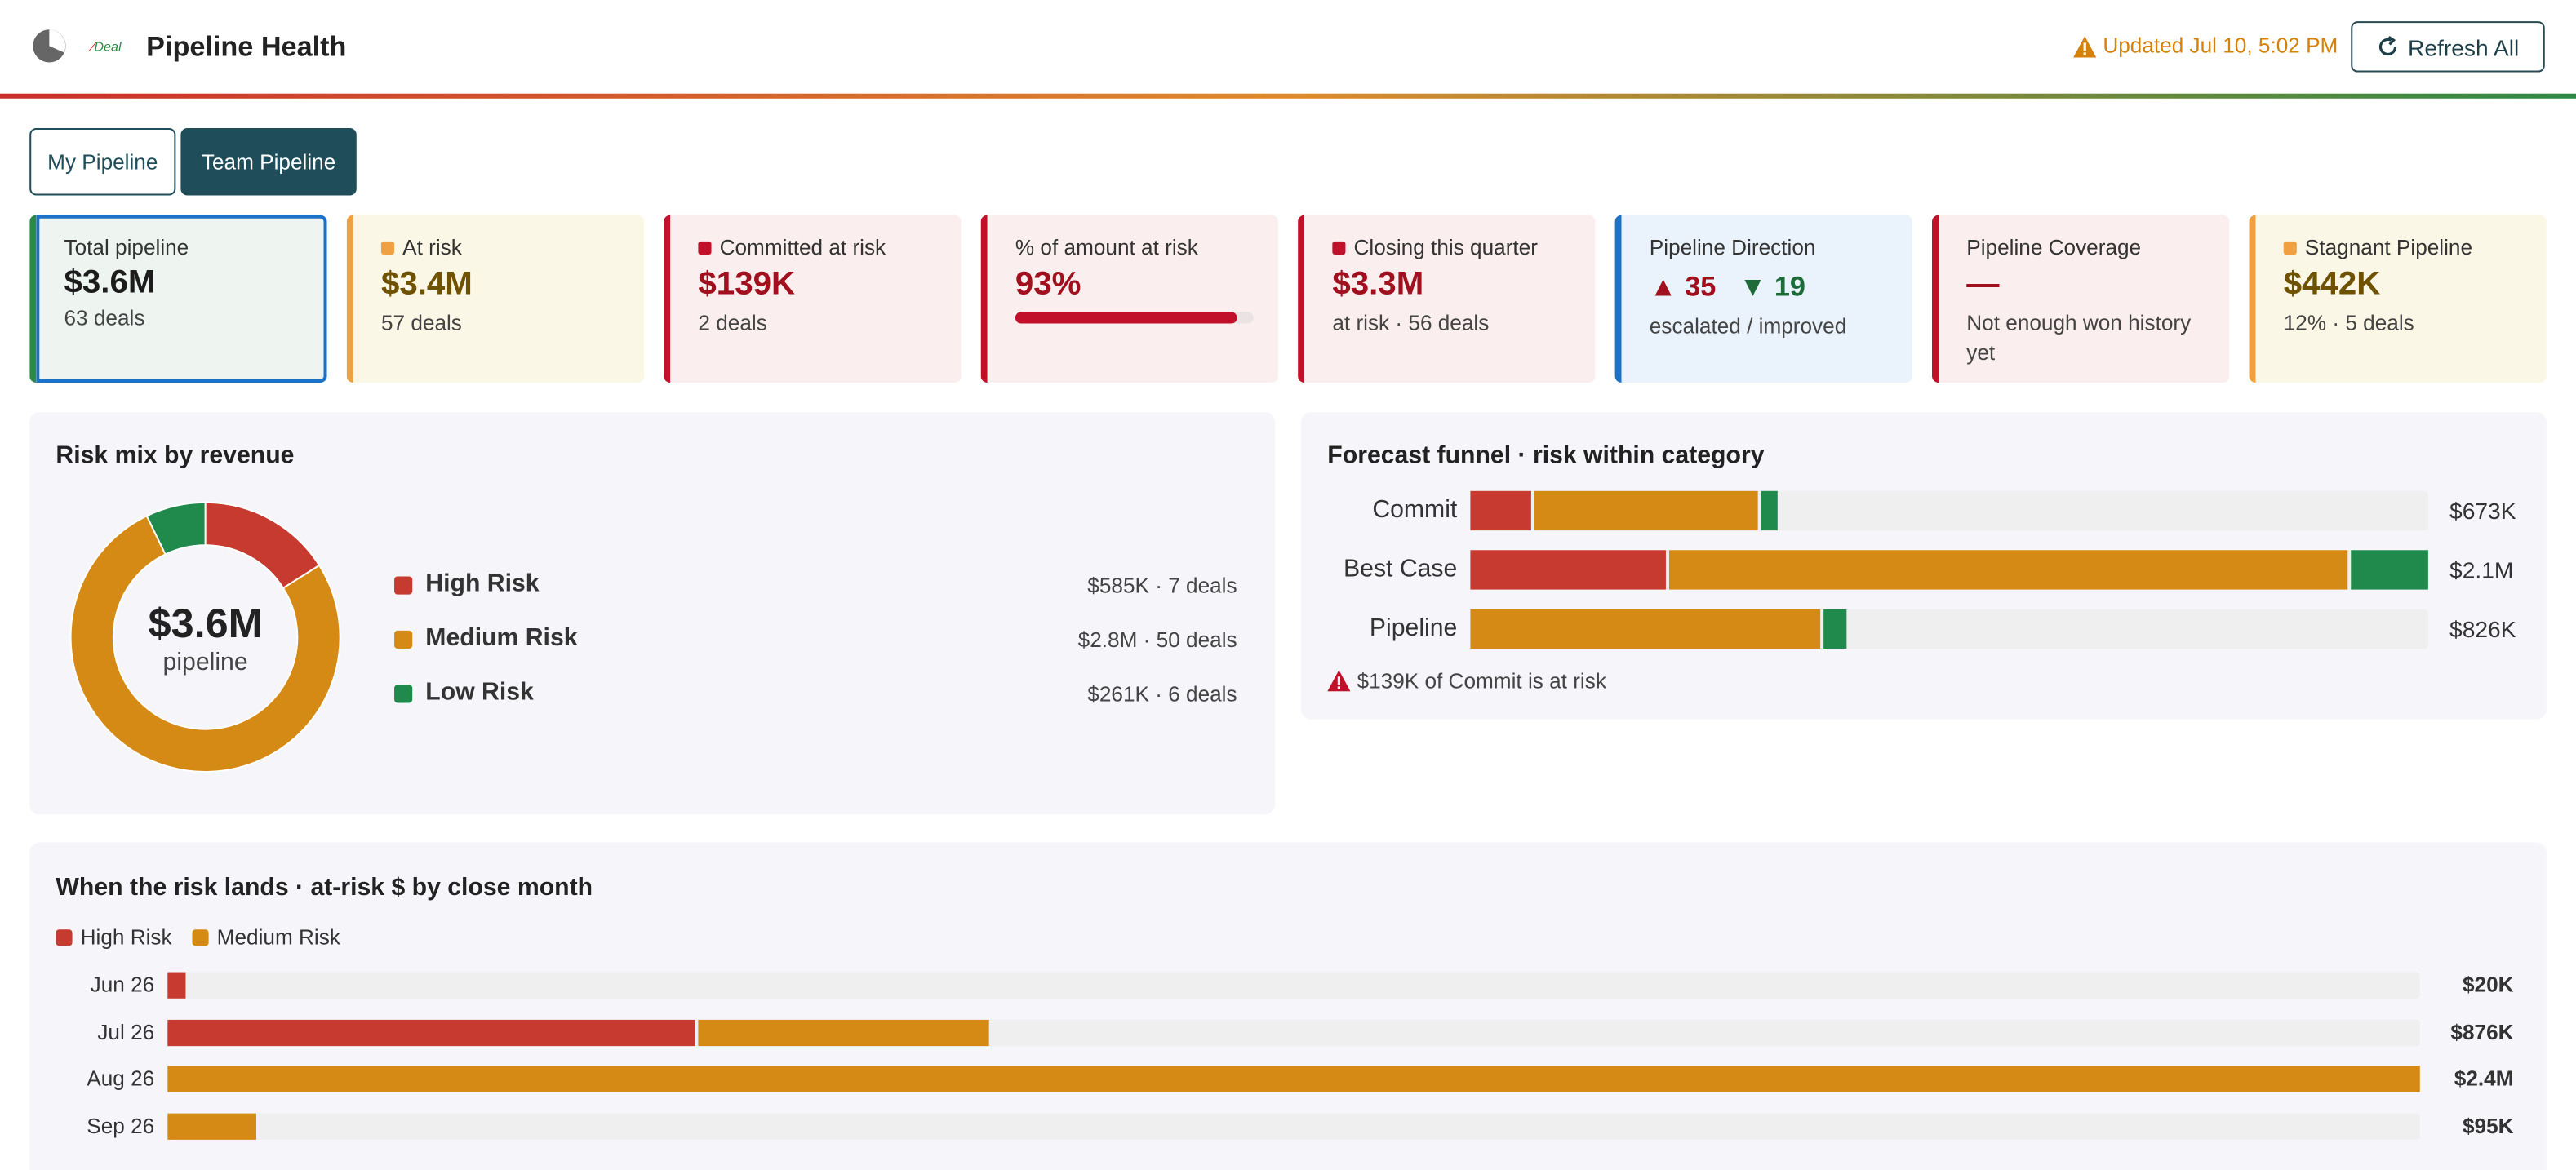 Image resolution: width=2576 pixels, height=1170 pixels. What do you see at coordinates (2448, 47) in the screenshot?
I see `refresh-button: Refresh All` at bounding box center [2448, 47].